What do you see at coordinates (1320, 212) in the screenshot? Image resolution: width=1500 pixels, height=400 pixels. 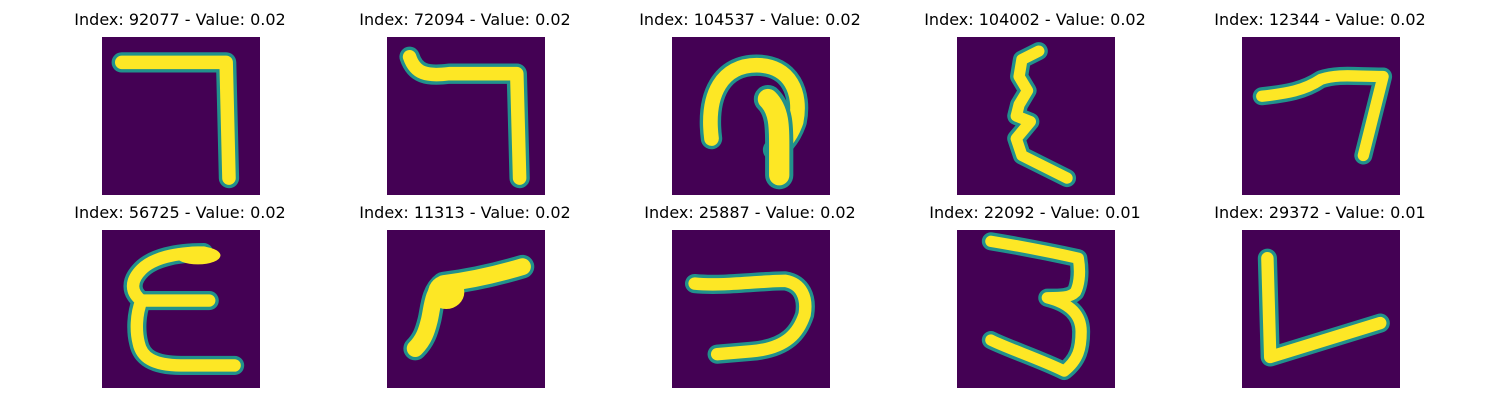 I see `panel-title: Index: 29372 - Value: 0.01` at bounding box center [1320, 212].